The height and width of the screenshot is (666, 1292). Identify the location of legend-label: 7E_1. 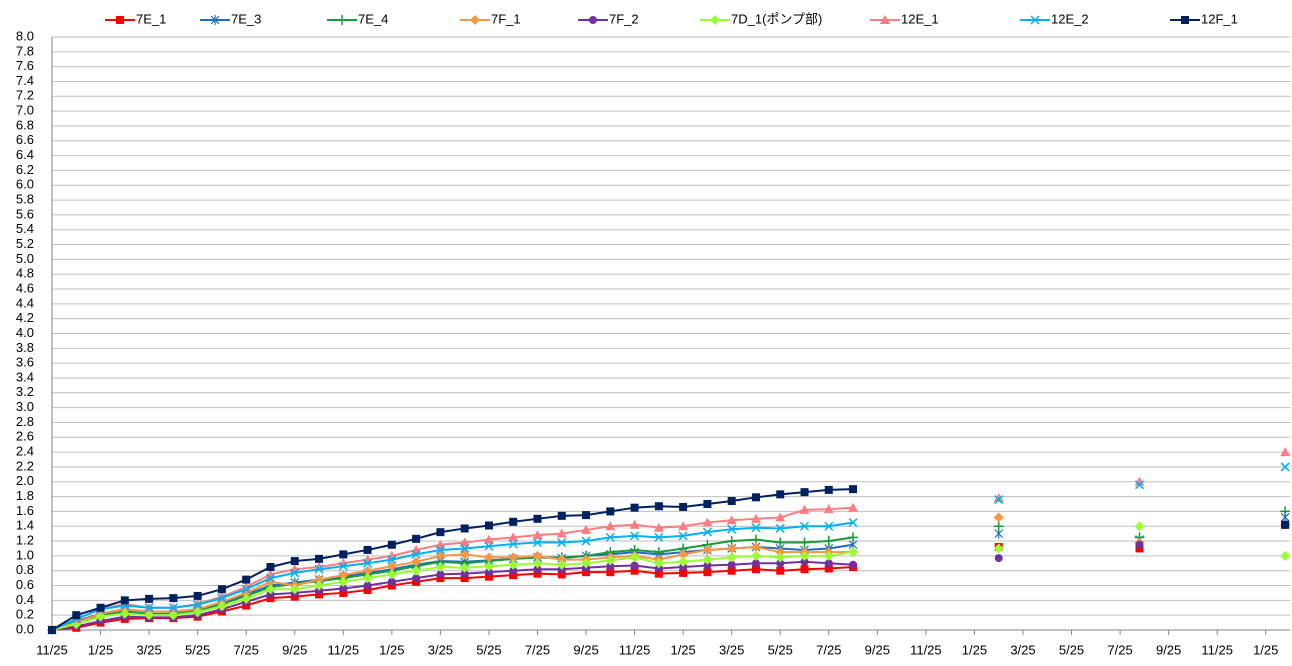
(151, 18).